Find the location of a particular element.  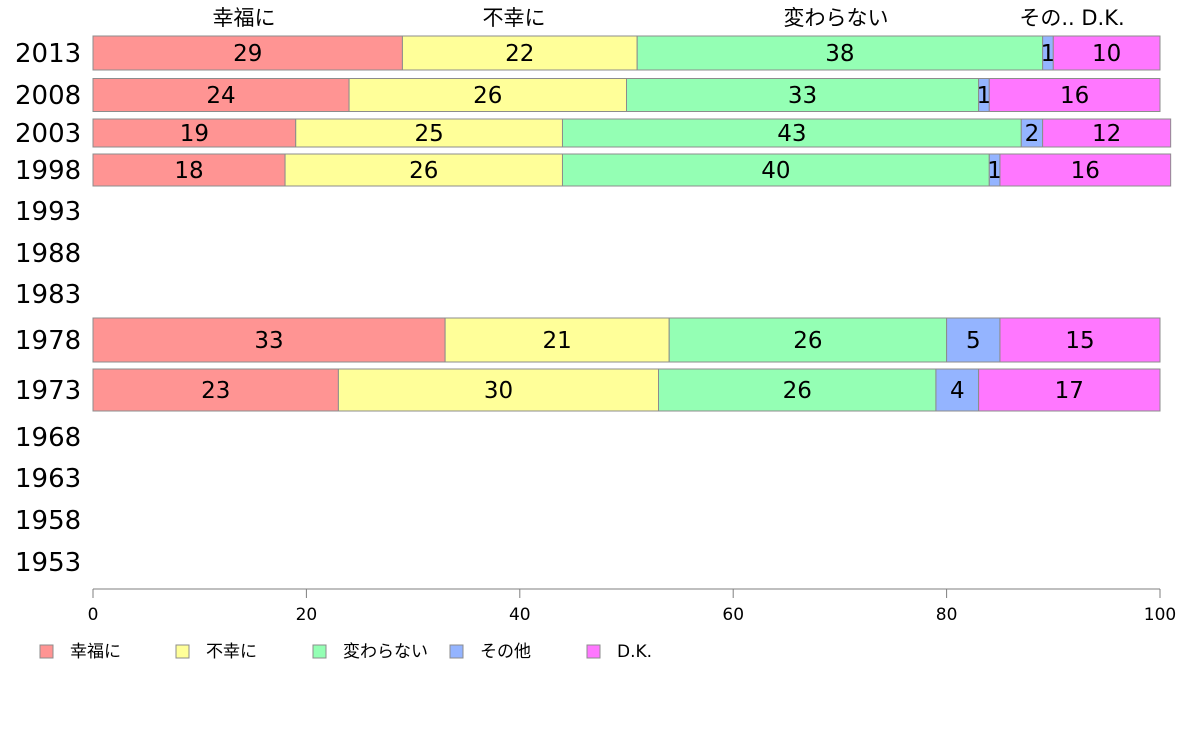

x-tick-label: 100 is located at coordinates (1160, 615).